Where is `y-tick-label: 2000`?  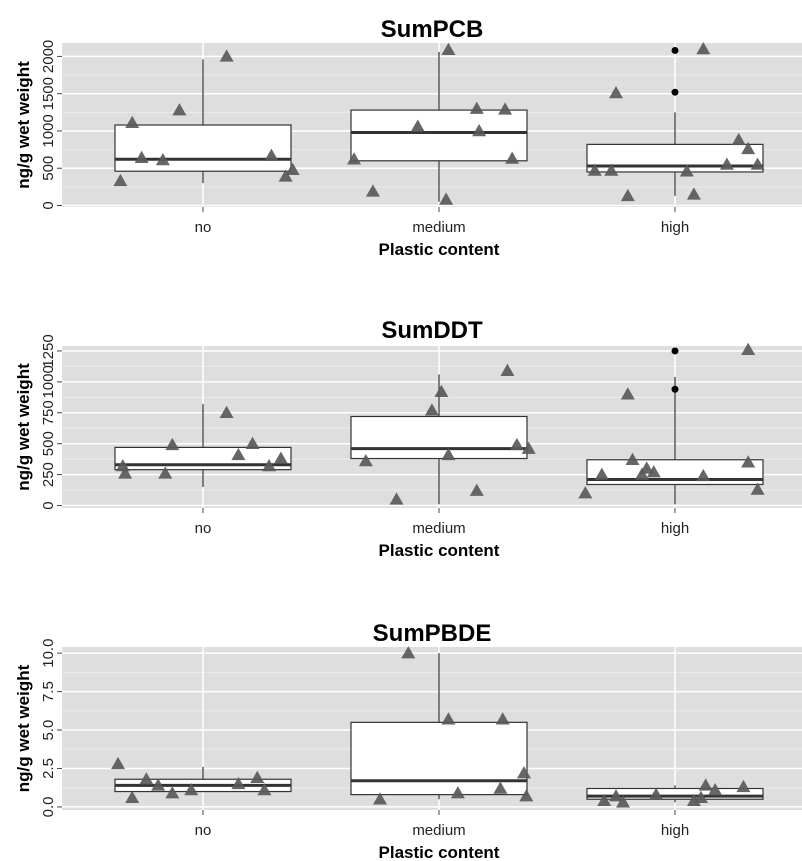
y-tick-label: 2000 is located at coordinates (48, 56).